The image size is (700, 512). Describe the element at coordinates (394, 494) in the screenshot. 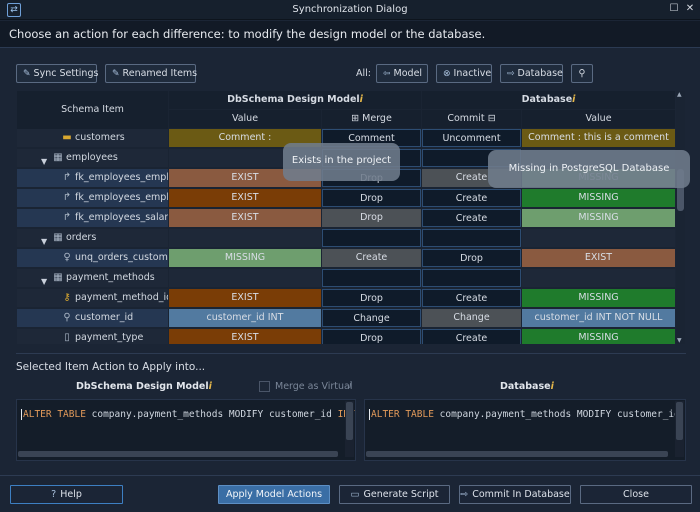

I see `generate-script-button: ▭ Generate Script` at that location.